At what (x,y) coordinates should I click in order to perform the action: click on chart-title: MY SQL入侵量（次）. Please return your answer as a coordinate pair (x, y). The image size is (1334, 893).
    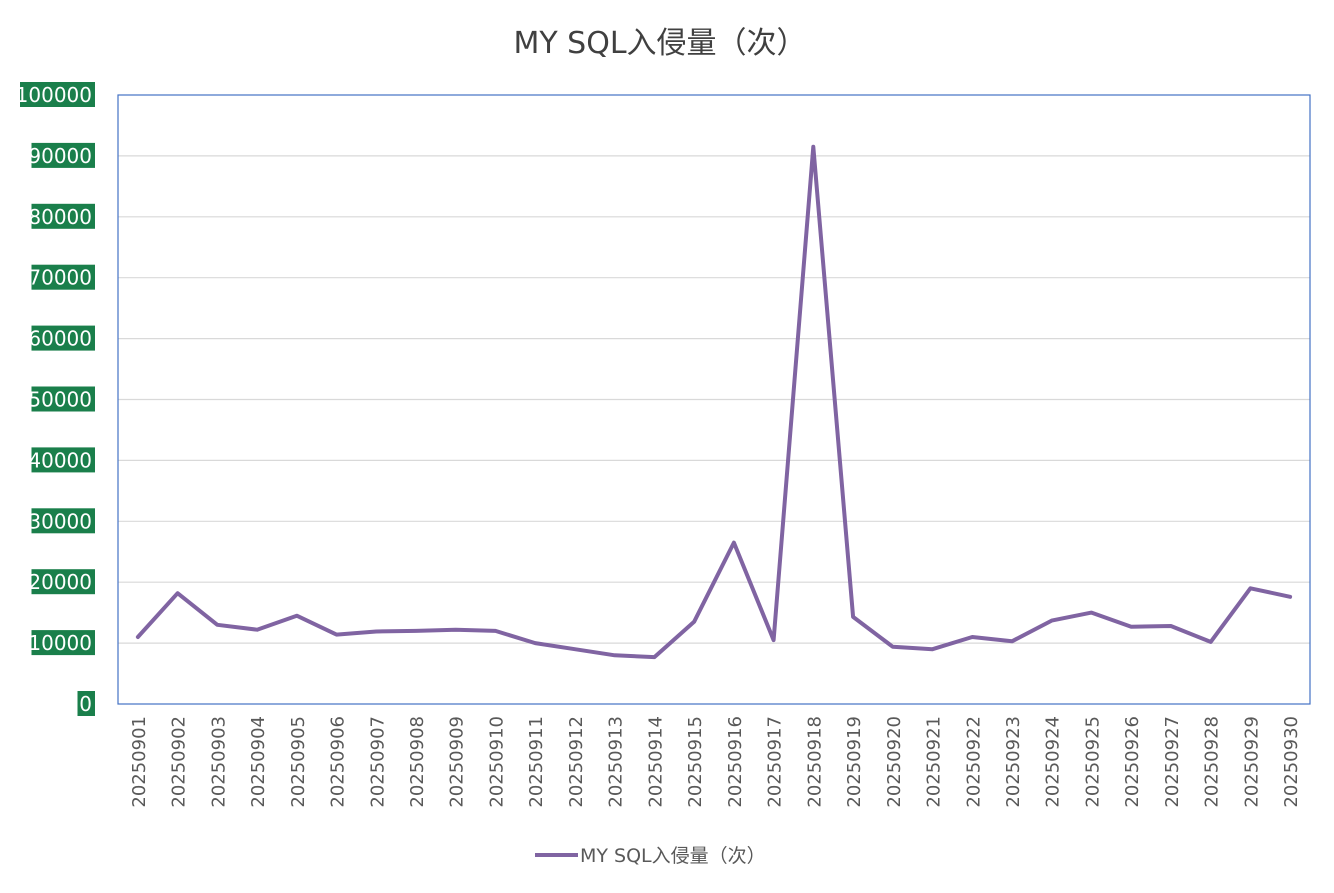
    Looking at the image, I should click on (659, 43).